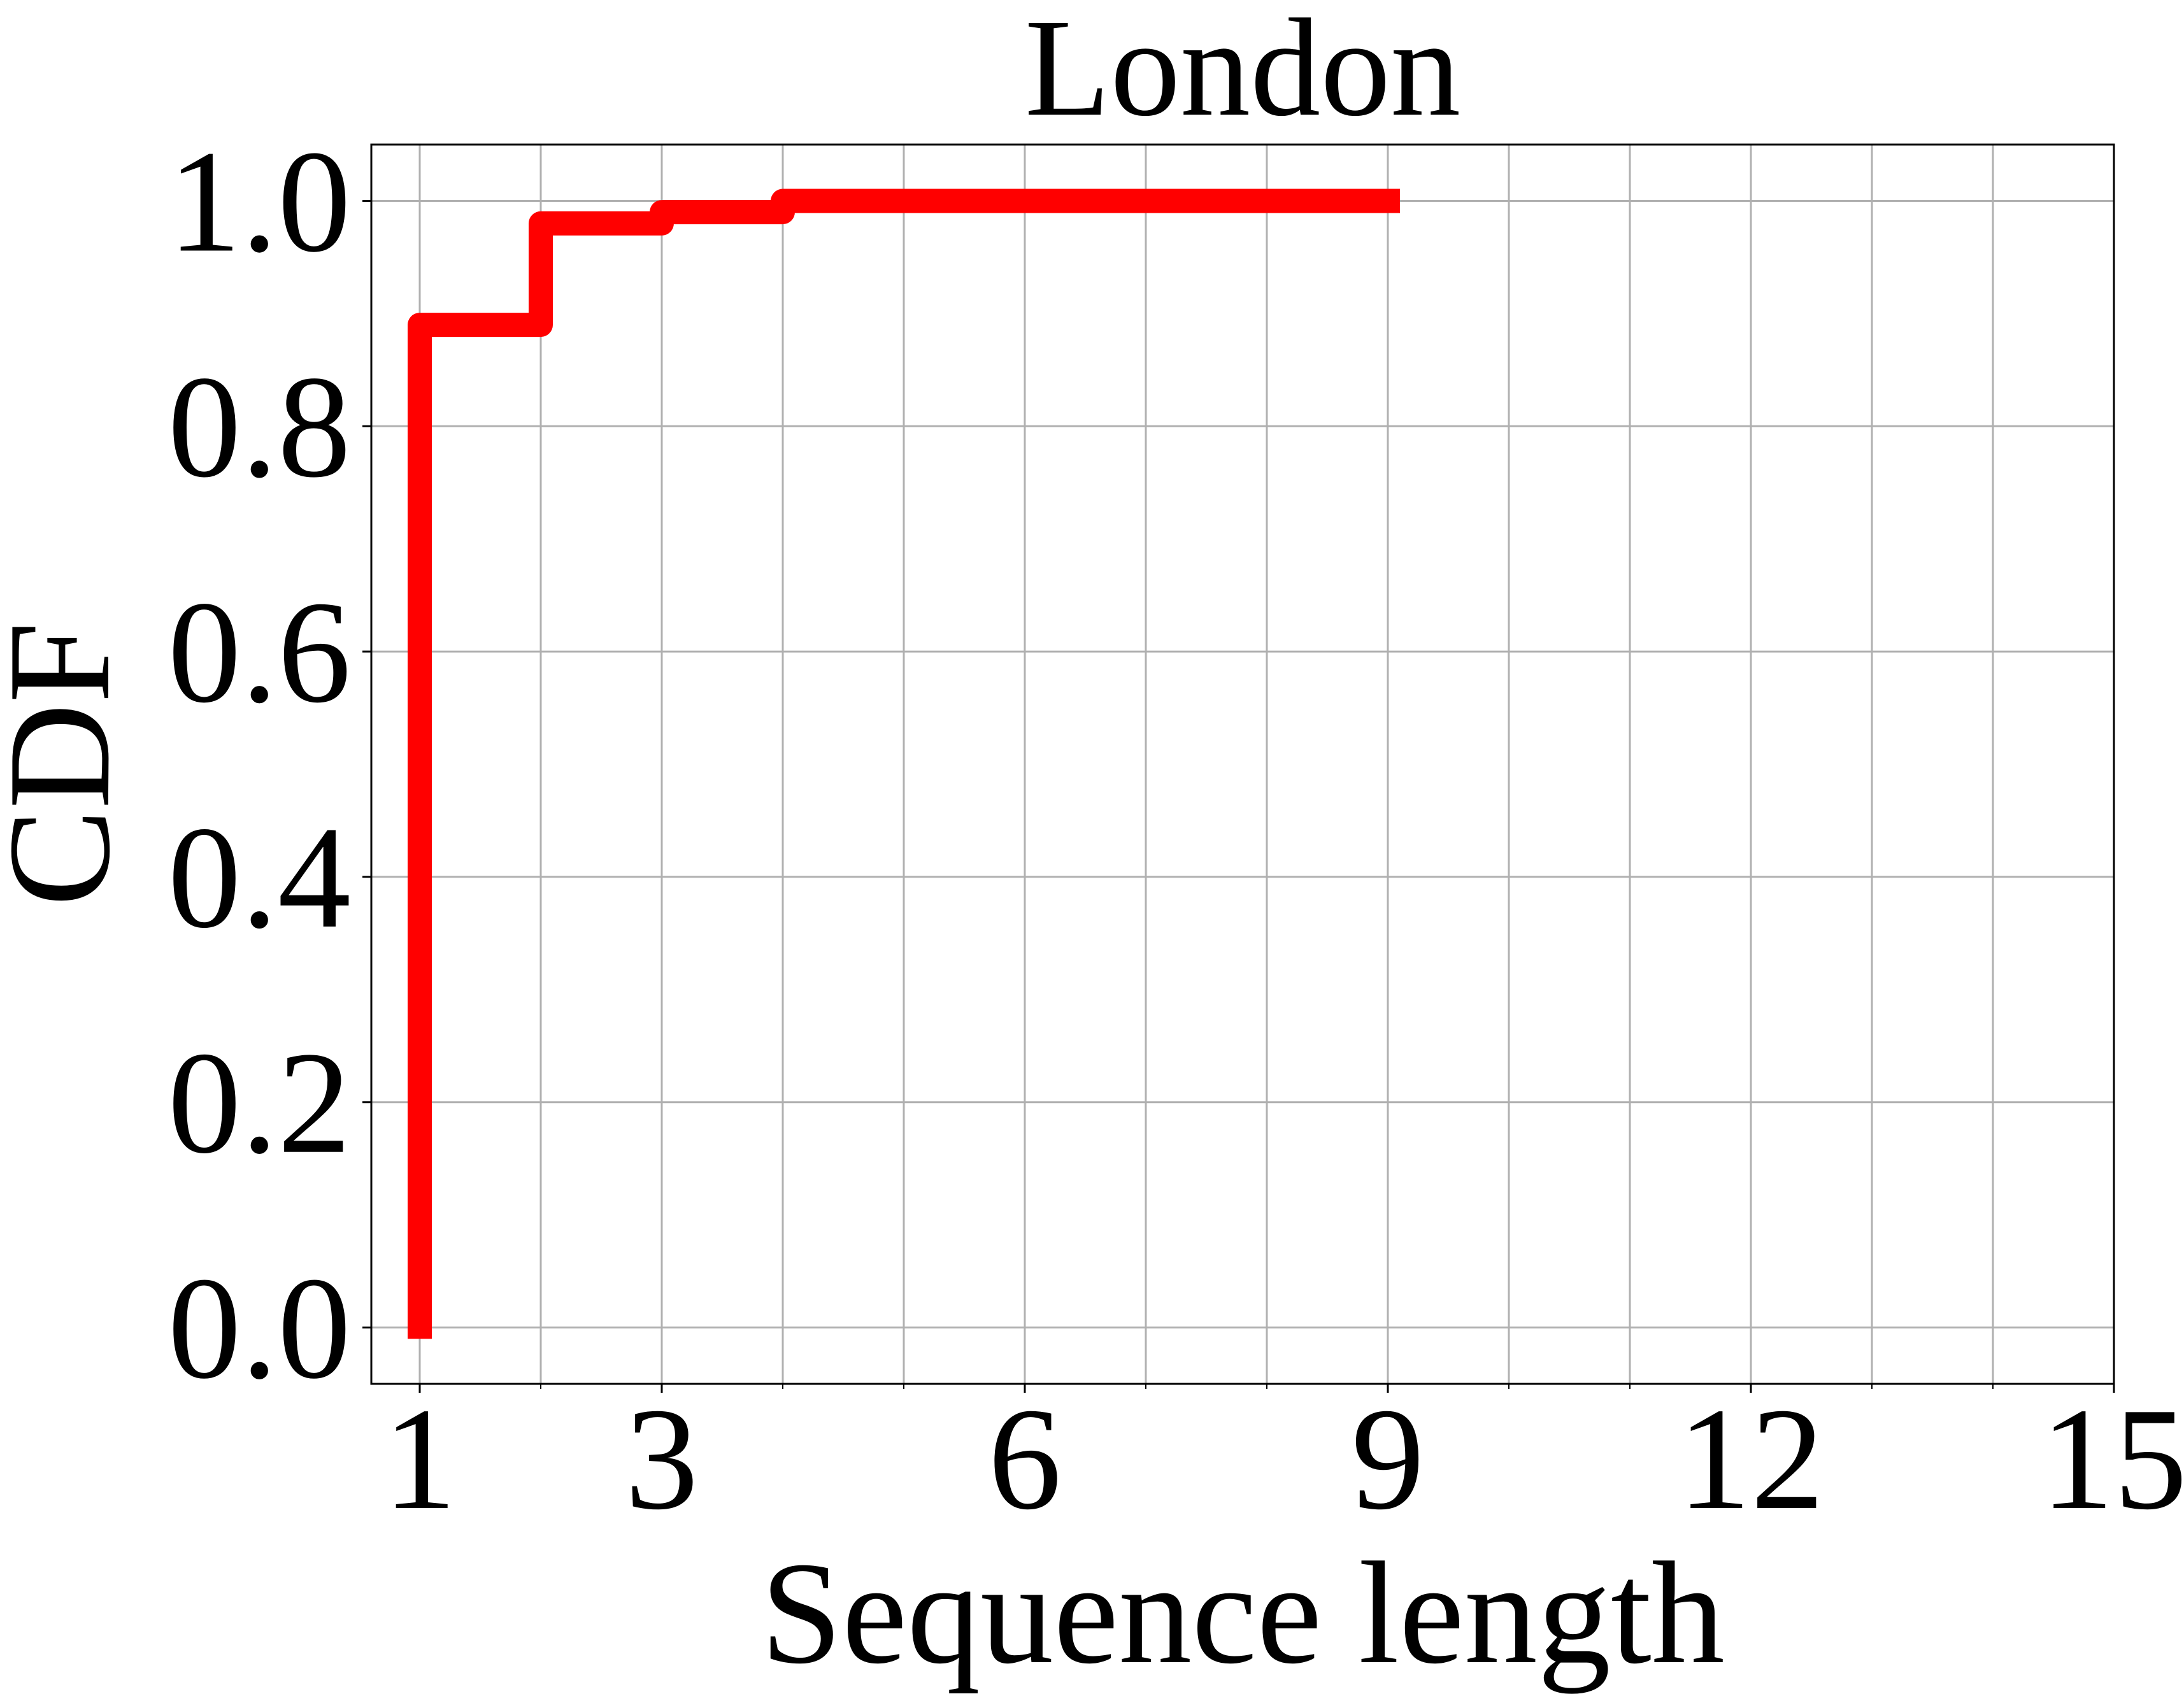  Describe the element at coordinates (1242, 1613) in the screenshot. I see `x-axis-label: Sequence length` at that location.